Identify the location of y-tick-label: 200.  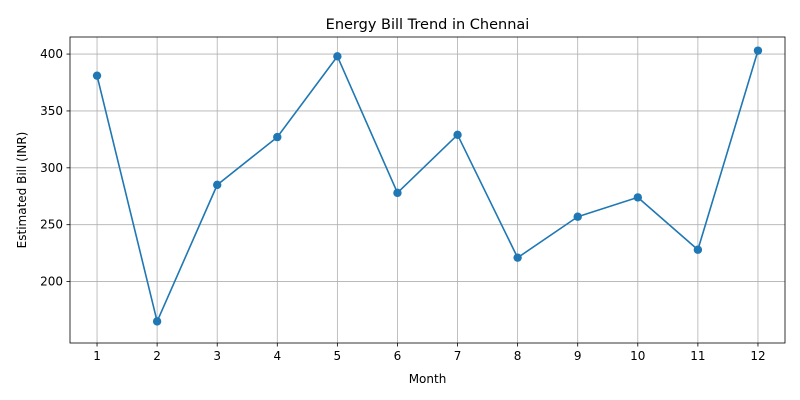
(51, 282).